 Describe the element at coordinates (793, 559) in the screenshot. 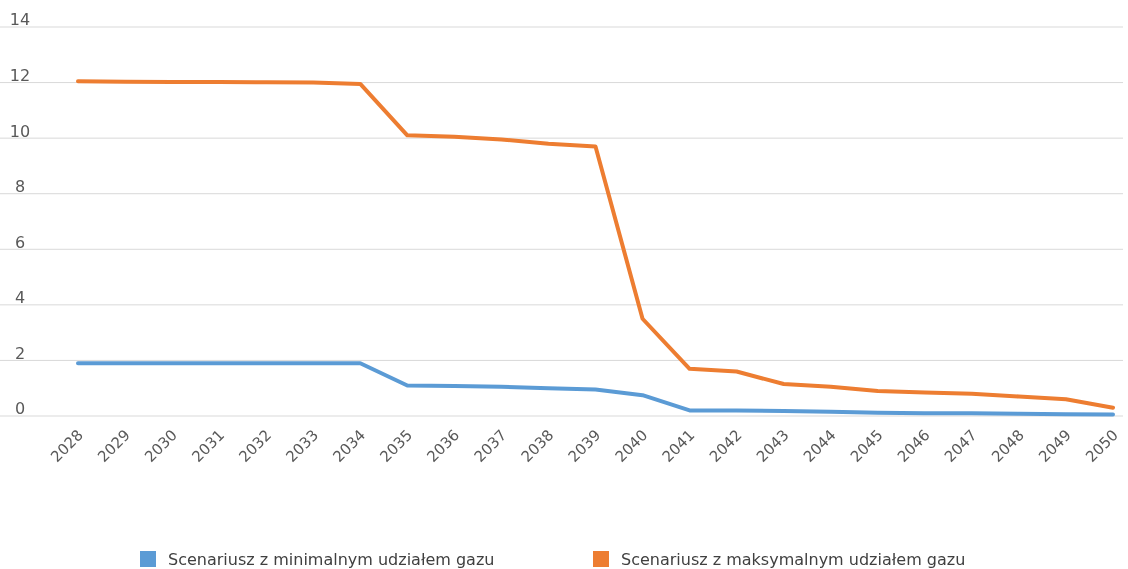

I see `legend-label: Scenariusz z maksymalnym udziałem gazu` at that location.